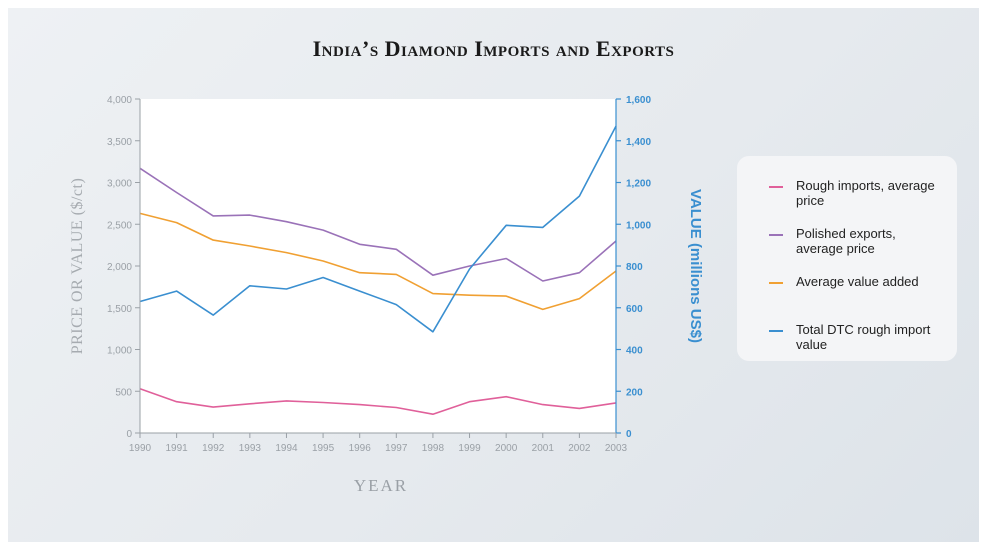  I want to click on series-line-rough-imports-average-price, so click(378, 401).